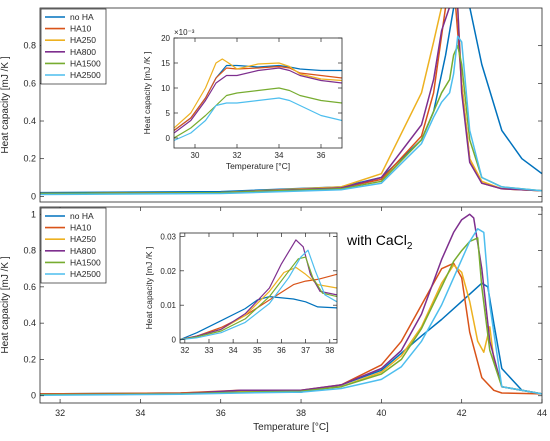  What do you see at coordinates (542, 413) in the screenshot?
I see `x-tick-label: 44` at bounding box center [542, 413].